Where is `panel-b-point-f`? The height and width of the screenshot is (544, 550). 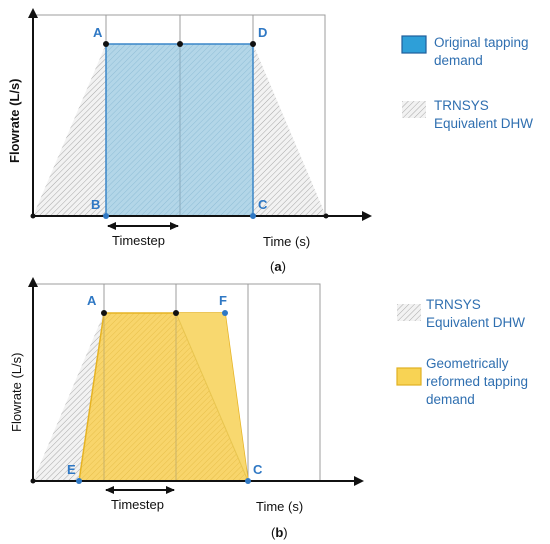 panel-b-point-f is located at coordinates (225, 313).